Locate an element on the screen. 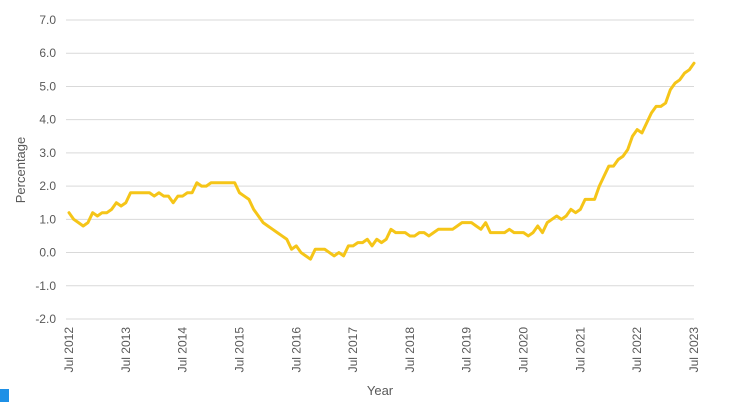 This screenshot has width=736, height=402. x-tick-label: Jul 2018 is located at coordinates (410, 350).